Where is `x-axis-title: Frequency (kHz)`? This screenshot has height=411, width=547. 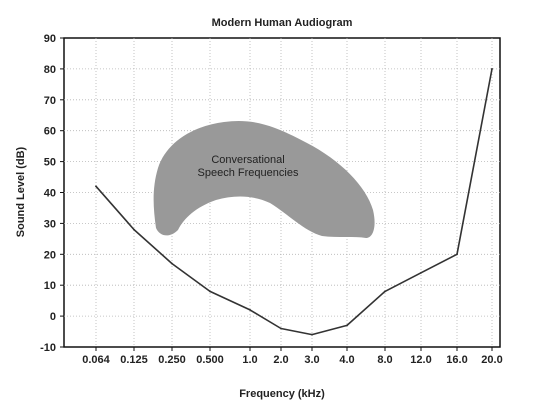
x-axis-title: Frequency (kHz) is located at coordinates (282, 394).